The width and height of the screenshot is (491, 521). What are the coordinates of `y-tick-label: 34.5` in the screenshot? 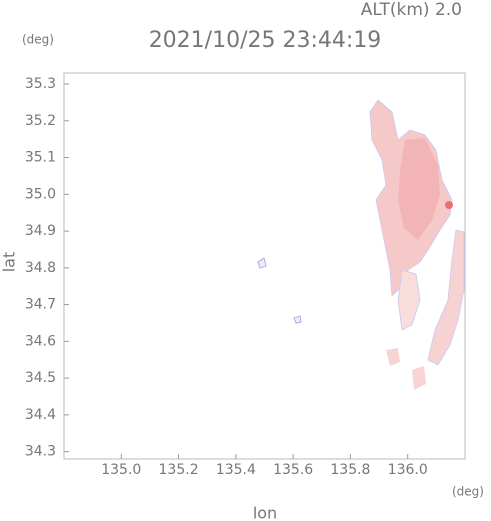 It's located at (40, 378).